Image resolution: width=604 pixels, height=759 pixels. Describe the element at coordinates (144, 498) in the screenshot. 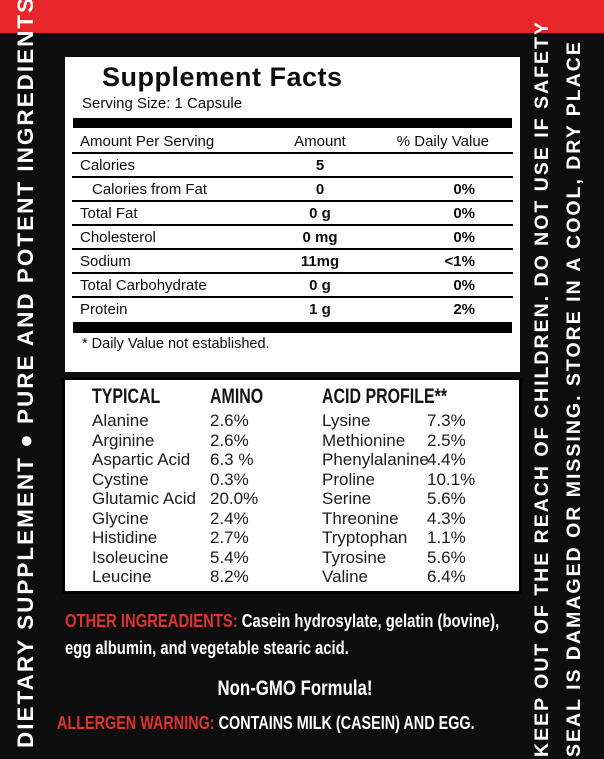

I see `amino-name: Glutamic Acid` at that location.